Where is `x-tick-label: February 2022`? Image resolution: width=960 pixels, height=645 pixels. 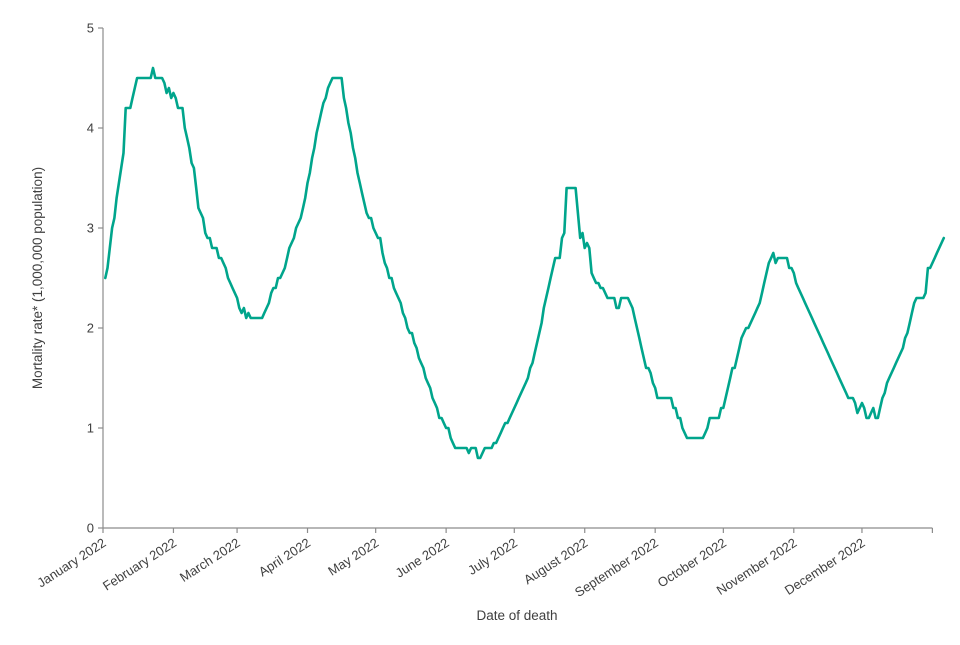 x-tick-label: February 2022 is located at coordinates (139, 564).